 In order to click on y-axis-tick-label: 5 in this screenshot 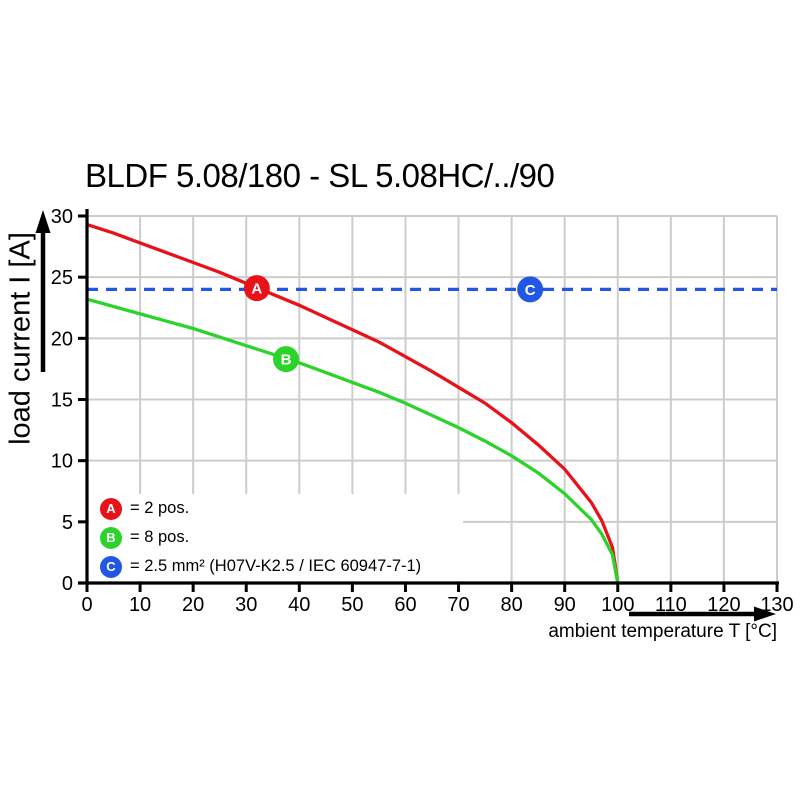, I will do `click(67, 523)`.